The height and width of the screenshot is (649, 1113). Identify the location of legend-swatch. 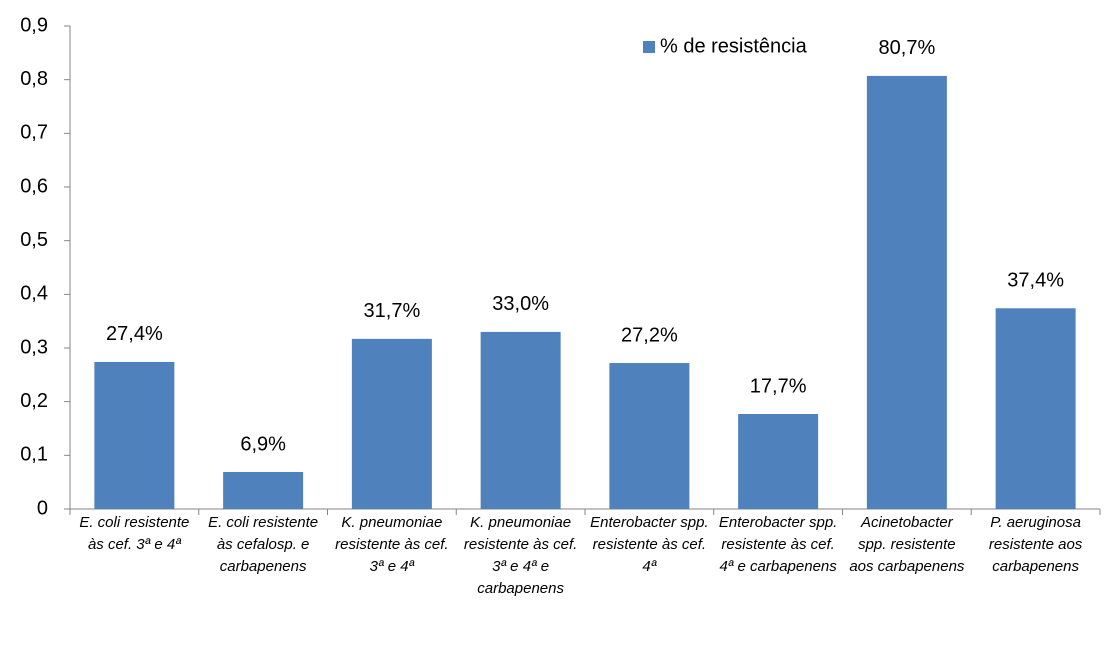
(649, 47).